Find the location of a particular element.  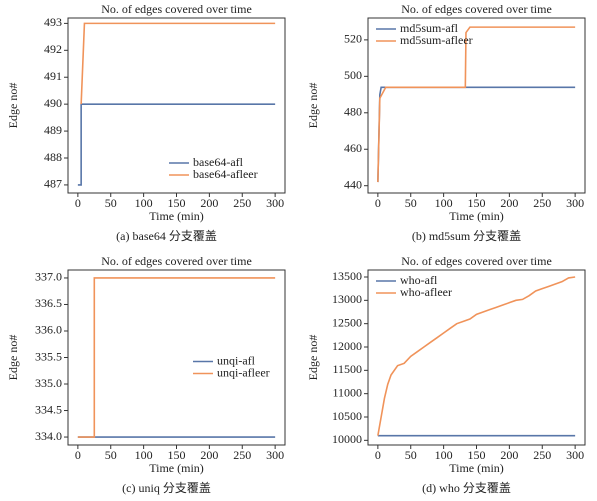

y-tick-label: 335.0 is located at coordinates (48, 383).